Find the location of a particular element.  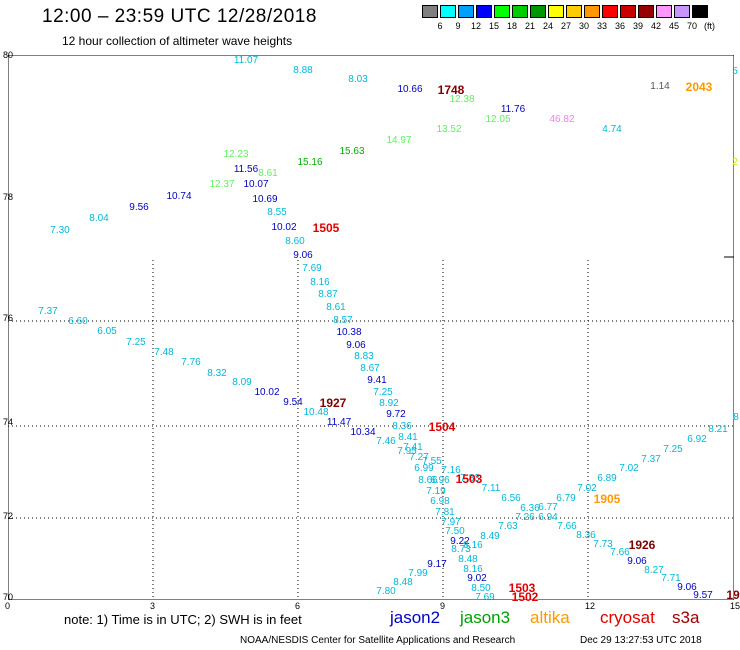

legend-label: 6 is located at coordinates (440, 26).